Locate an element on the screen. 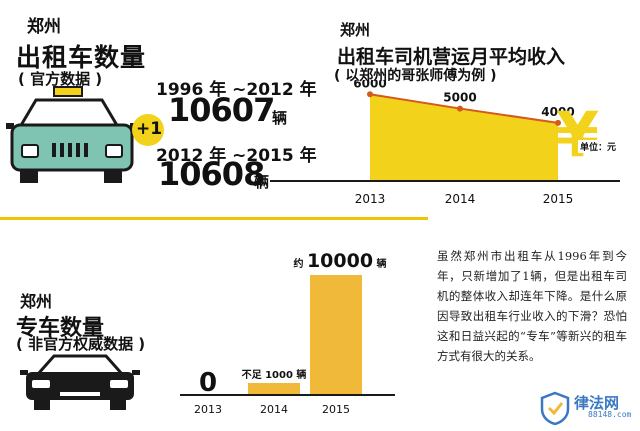 The height and width of the screenshot is (431, 640). income-chart-subtitle: ( 以郑州的哥张师傅为例 ) is located at coordinates (415, 76).